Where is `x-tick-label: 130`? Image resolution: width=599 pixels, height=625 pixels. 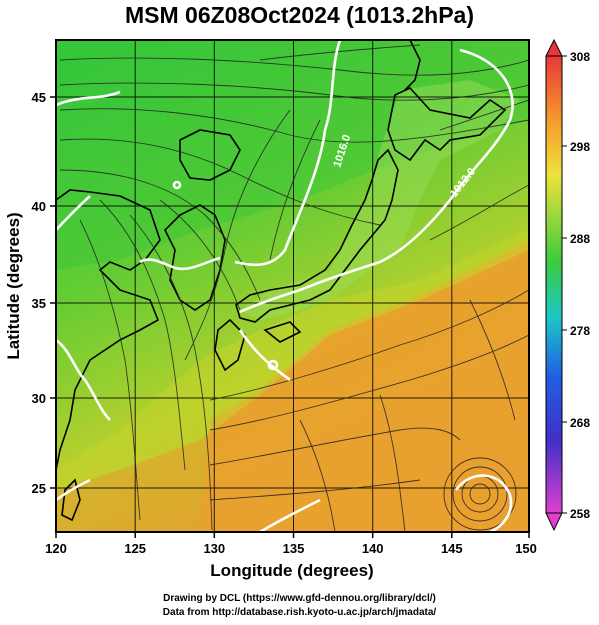 x-tick-label: 130 is located at coordinates (214, 548).